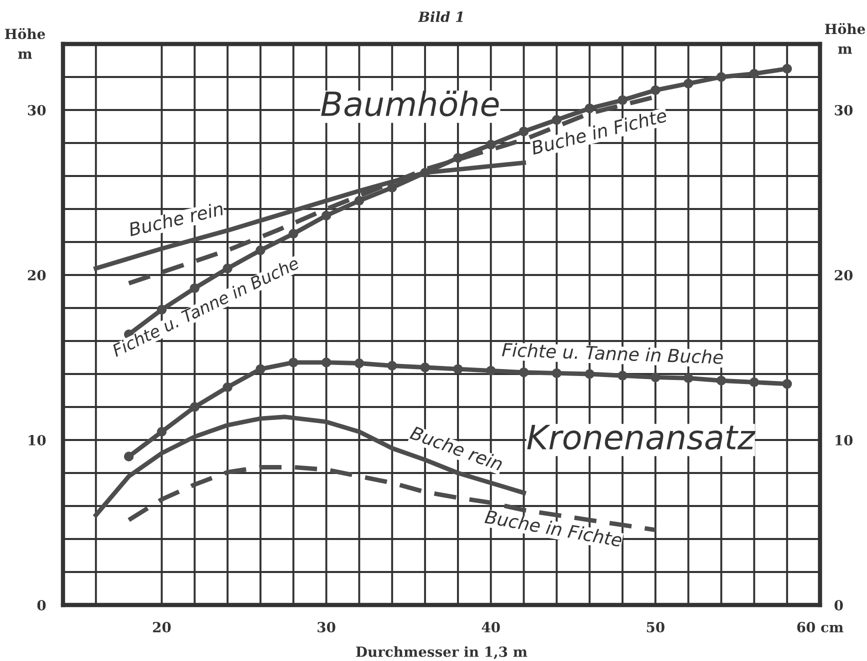  Describe the element at coordinates (843, 275) in the screenshot. I see `y2-tick-label: 20` at that location.